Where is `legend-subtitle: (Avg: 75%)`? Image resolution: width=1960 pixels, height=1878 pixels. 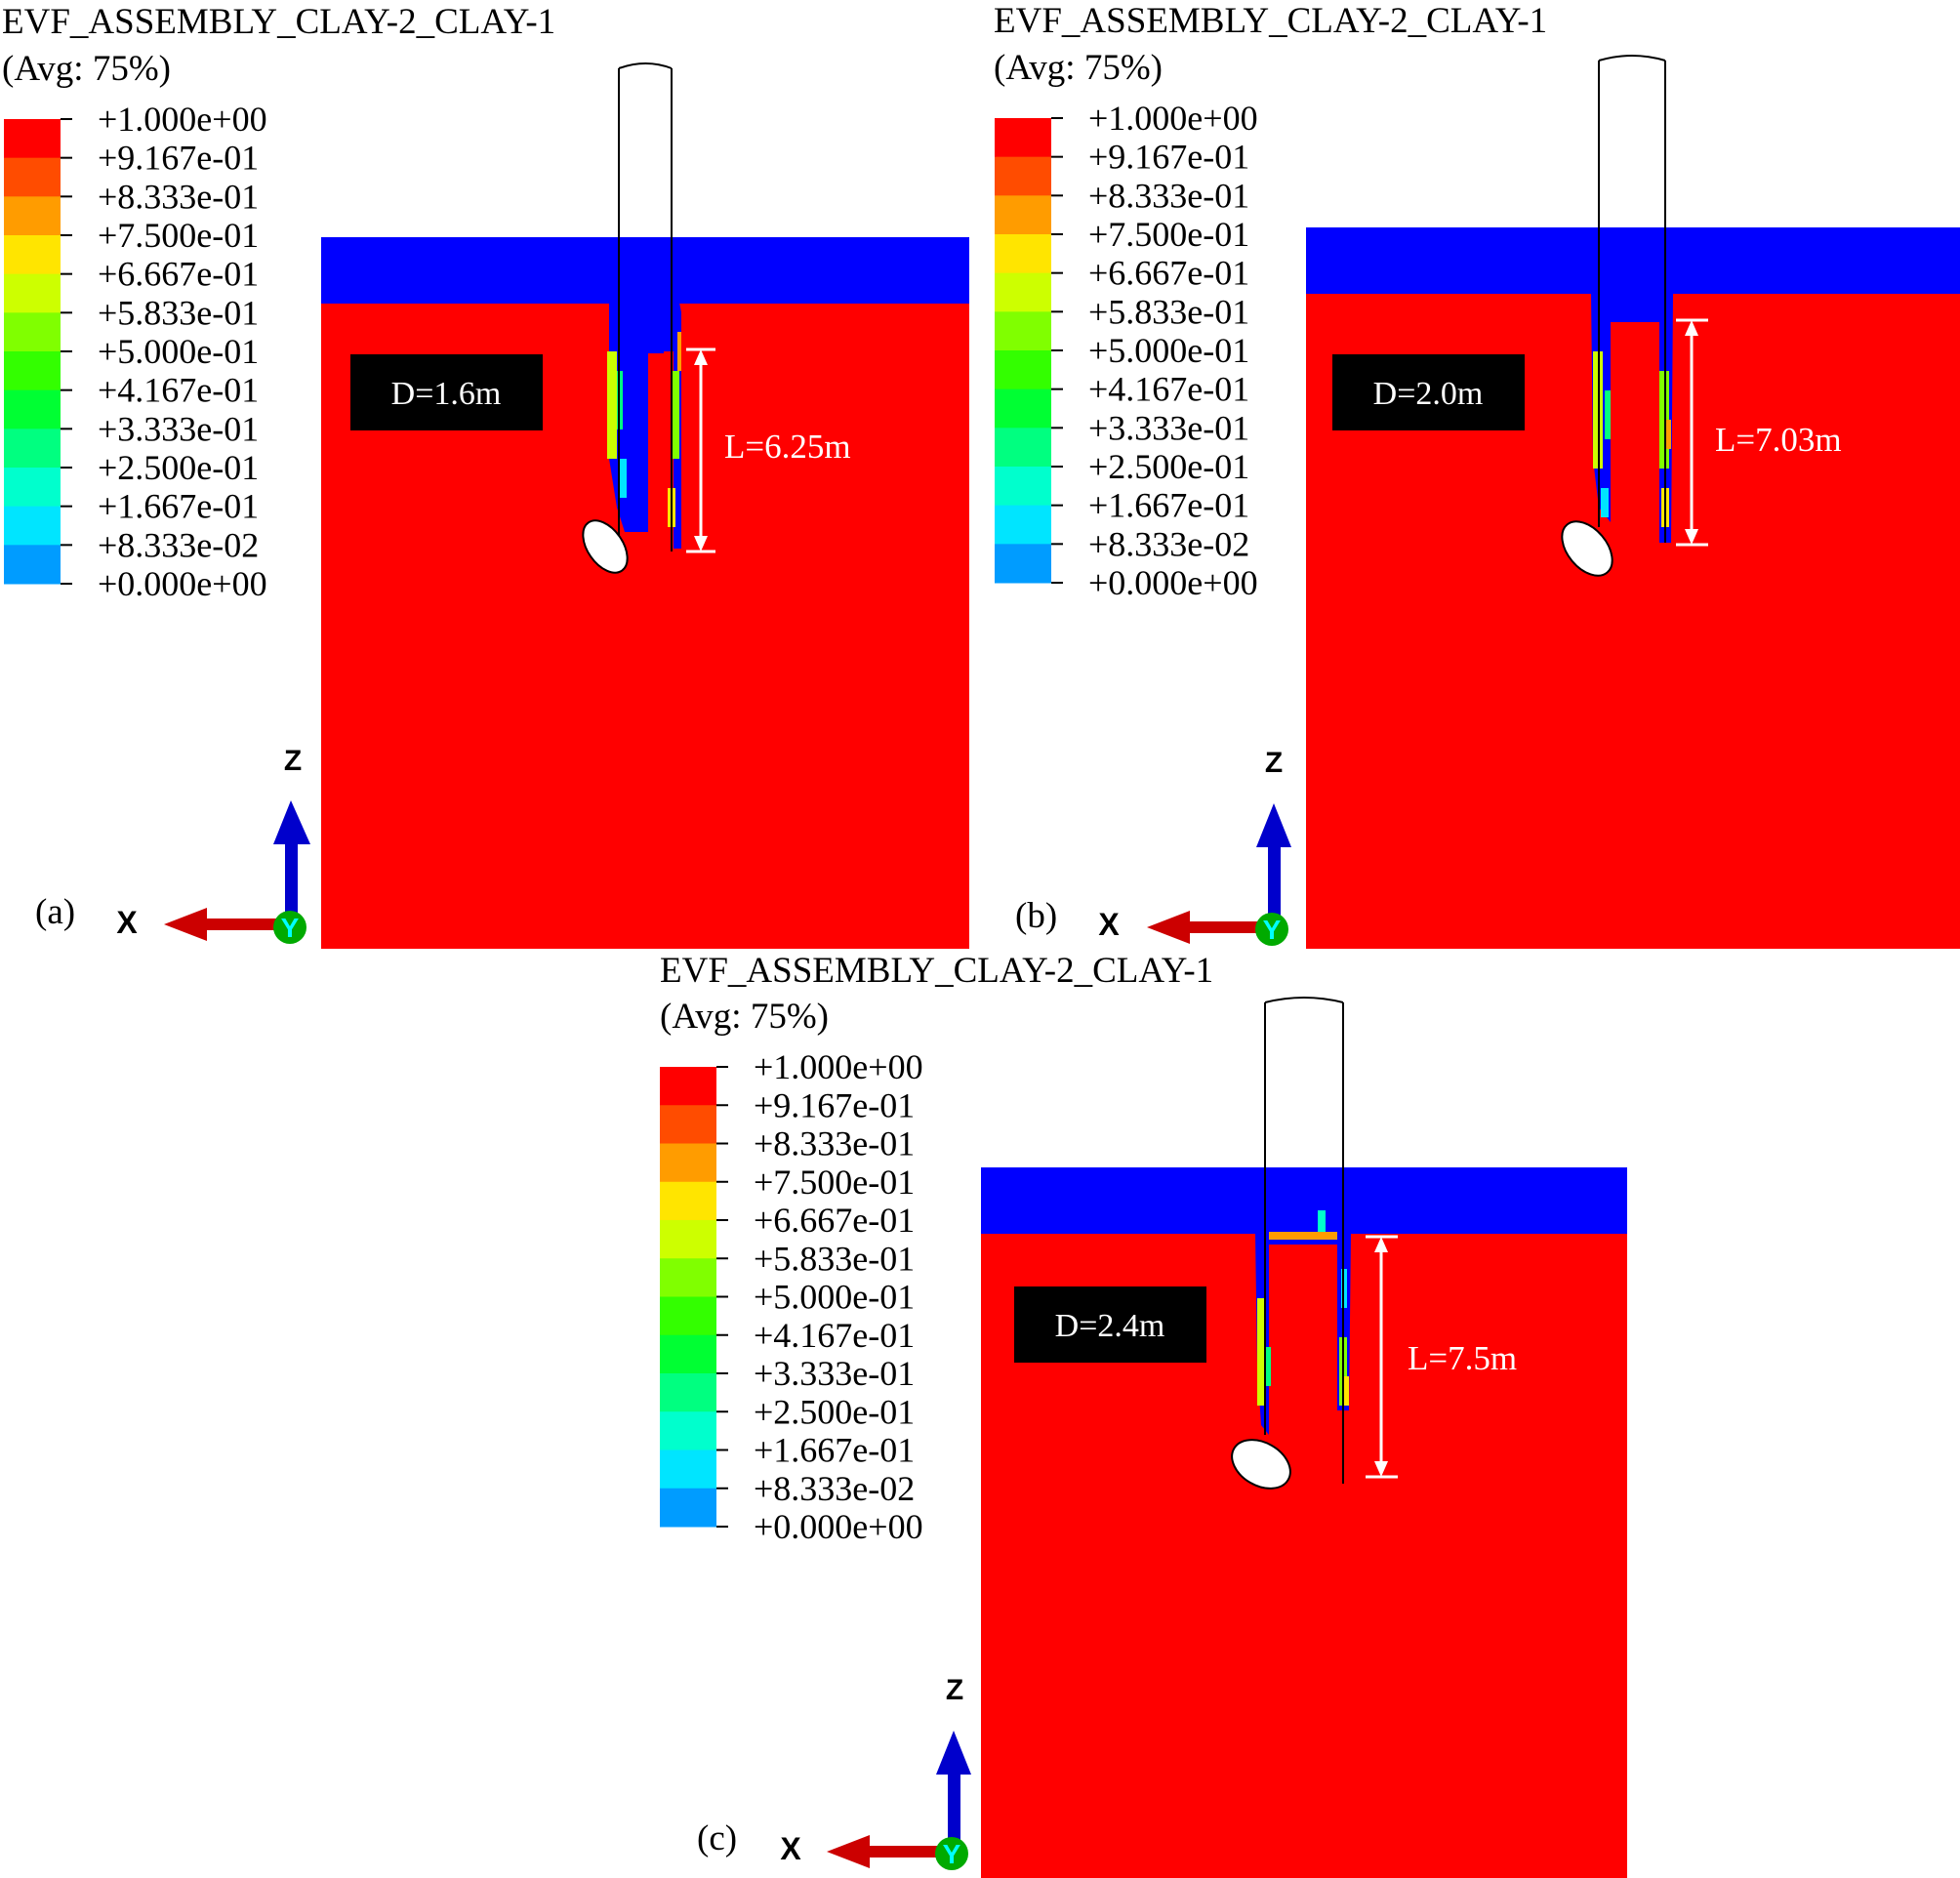 legend-subtitle: (Avg: 75%) is located at coordinates (1078, 68).